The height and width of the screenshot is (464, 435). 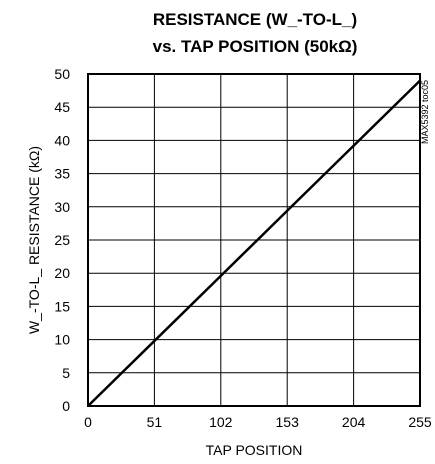 I want to click on y-axis-label: W_-TO-L_ RESISTANCE (kΩ), so click(x=34, y=240).